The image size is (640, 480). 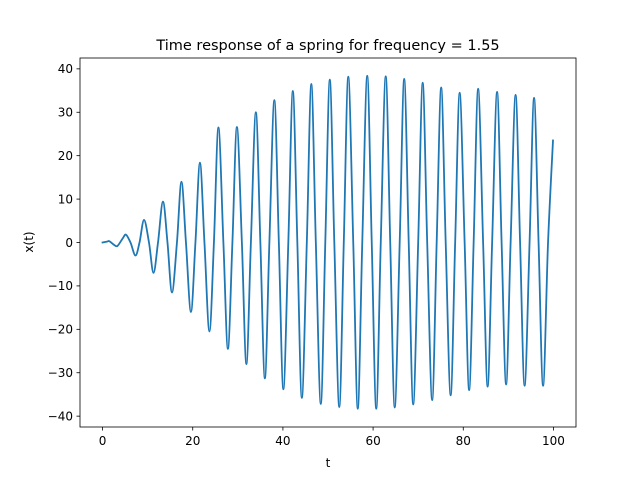 What do you see at coordinates (463, 441) in the screenshot?
I see `x-tick-label: 80` at bounding box center [463, 441].